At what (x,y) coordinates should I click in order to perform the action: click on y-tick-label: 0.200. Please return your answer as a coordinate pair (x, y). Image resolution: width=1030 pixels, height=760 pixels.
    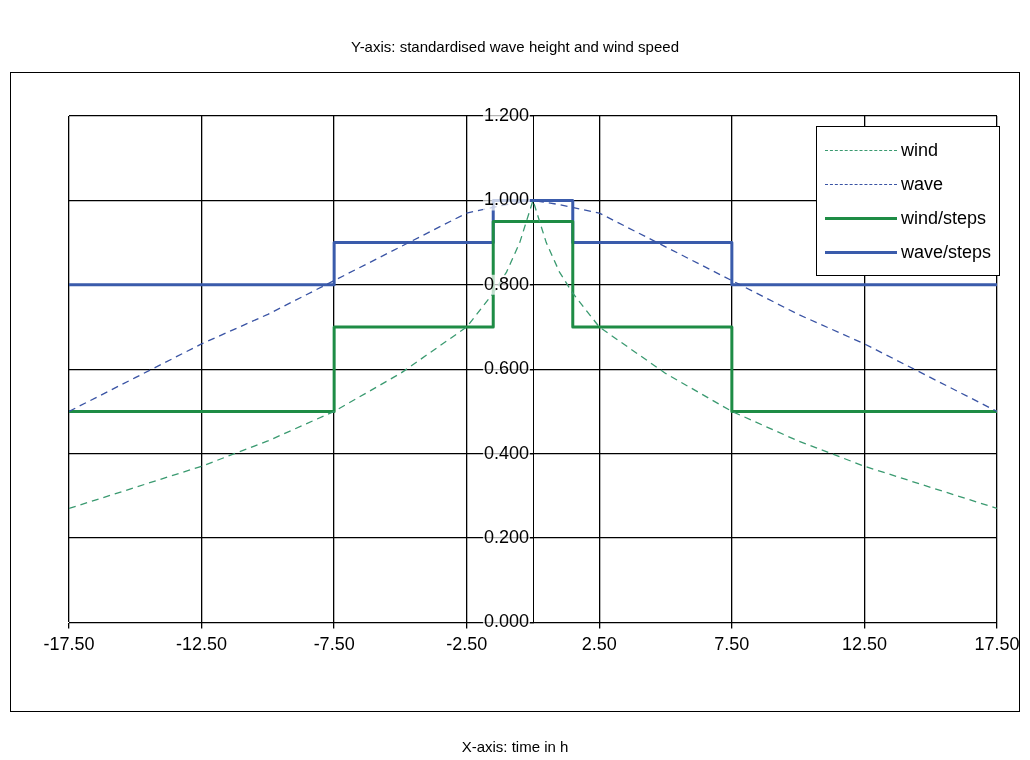
    Looking at the image, I should click on (506, 536).